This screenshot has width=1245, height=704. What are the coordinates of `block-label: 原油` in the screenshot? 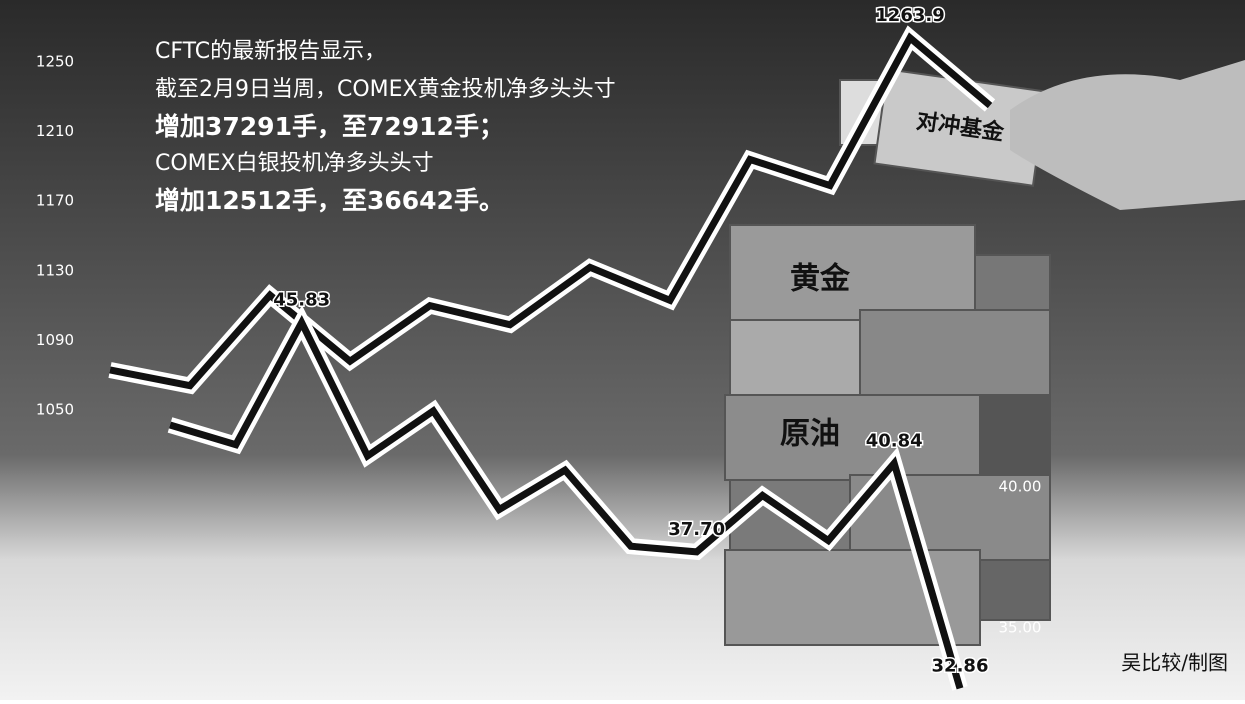 It's located at (810, 434).